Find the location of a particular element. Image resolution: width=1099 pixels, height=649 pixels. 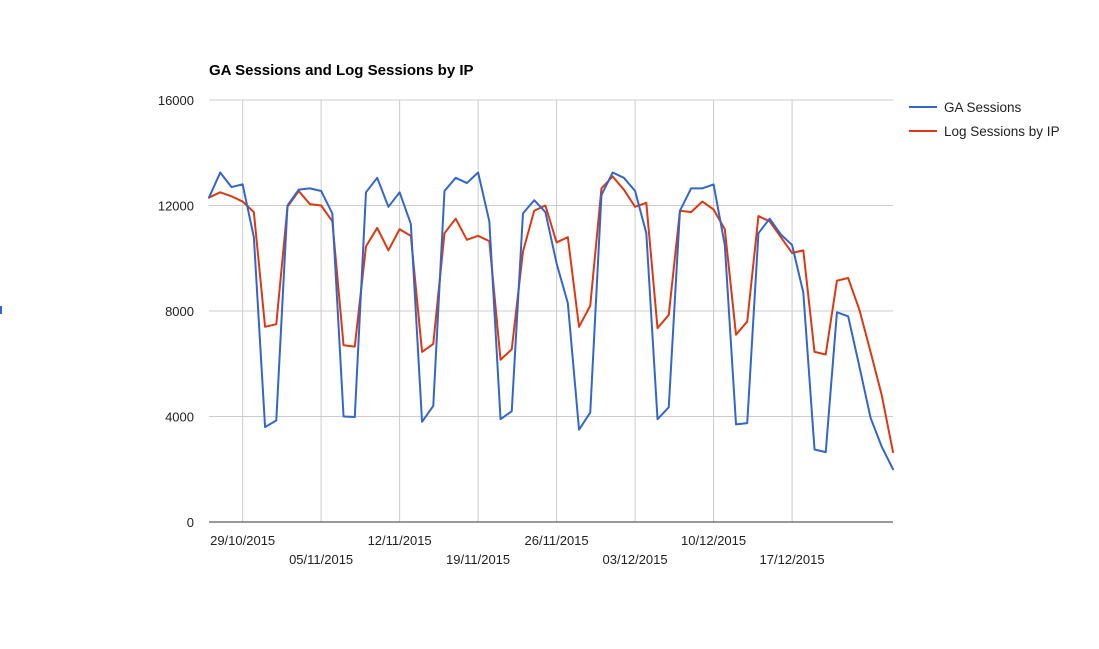

x-tick-label: 19/11/2015 is located at coordinates (478, 559).